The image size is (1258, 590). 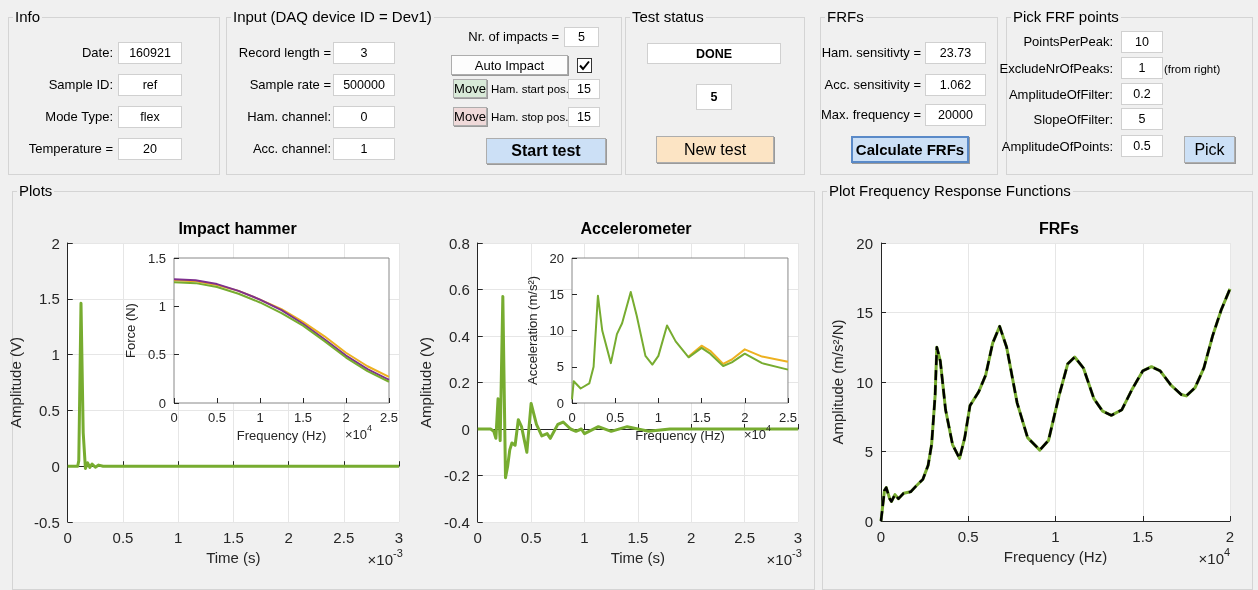 I want to click on text: Acc. channel:, so click(x=291, y=148).